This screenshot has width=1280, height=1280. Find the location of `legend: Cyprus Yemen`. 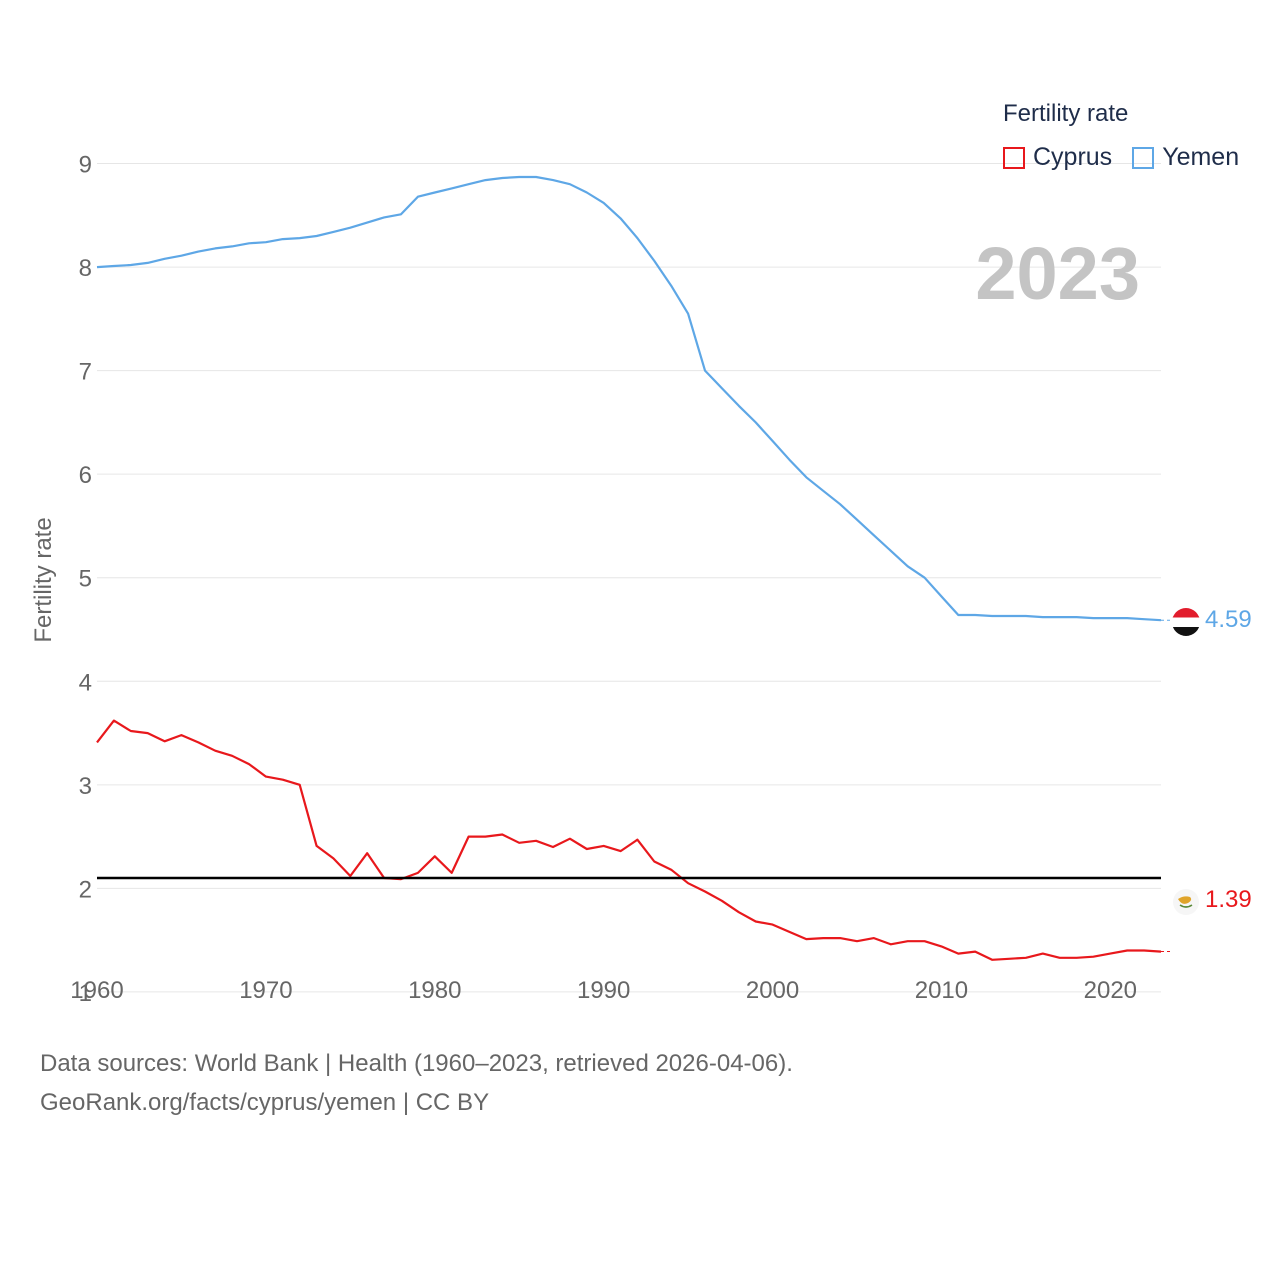

legend: Cyprus Yemen is located at coordinates (1131, 157).